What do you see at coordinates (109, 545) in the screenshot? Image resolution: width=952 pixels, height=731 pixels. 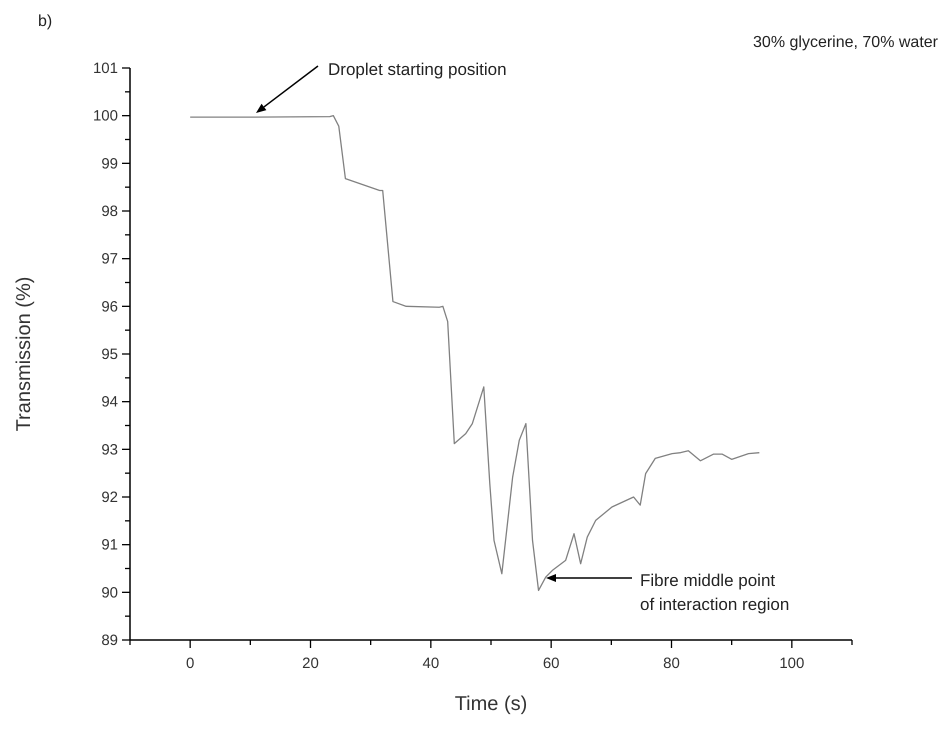 I see `y-tick-label: 91` at bounding box center [109, 545].